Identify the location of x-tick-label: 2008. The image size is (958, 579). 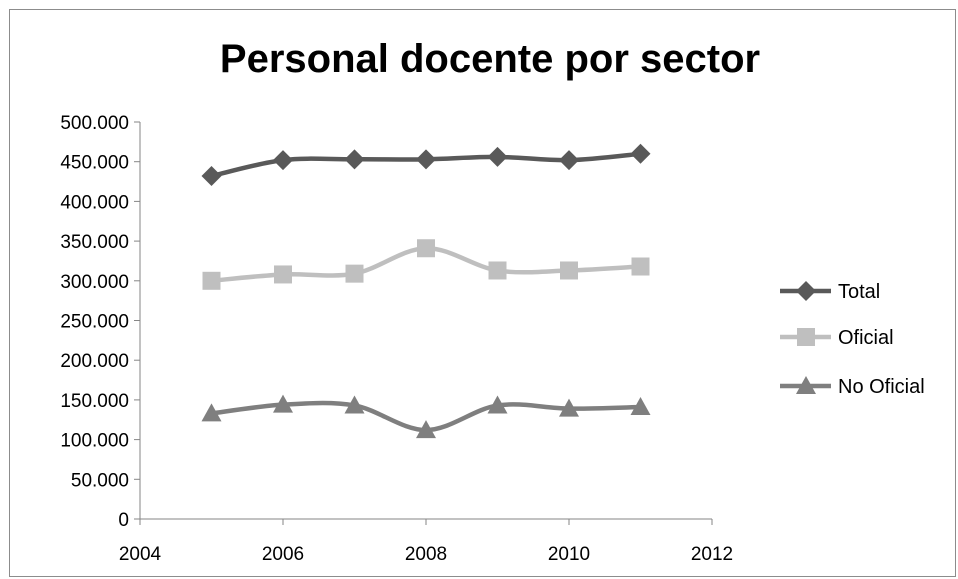
(426, 554).